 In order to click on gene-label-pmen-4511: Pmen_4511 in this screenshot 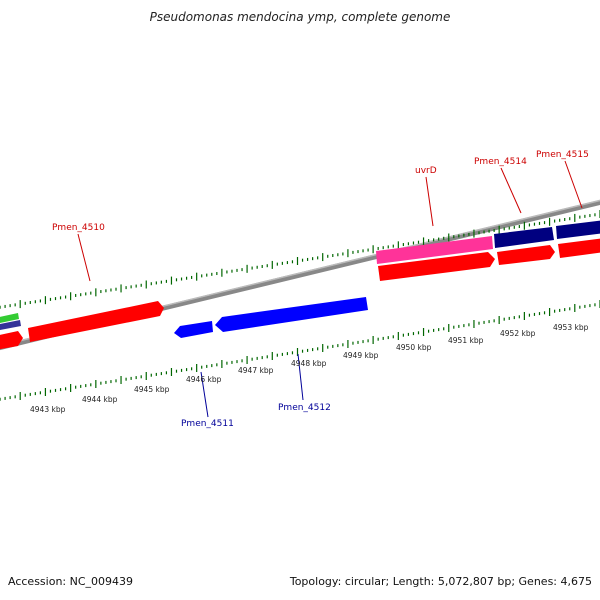, I will do `click(207, 424)`.